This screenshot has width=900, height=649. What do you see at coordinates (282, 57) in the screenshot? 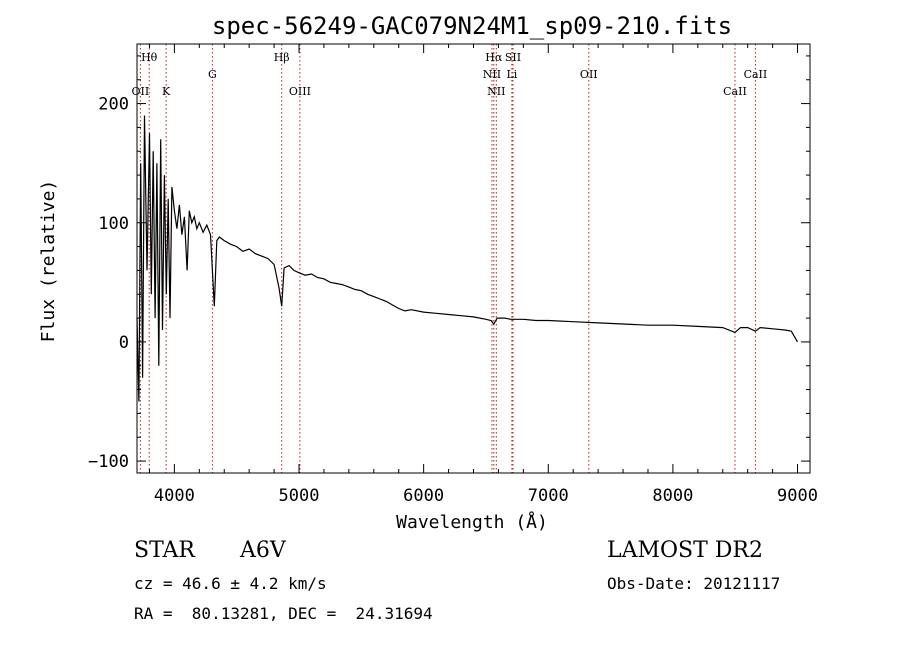
I see `line-marker-label: Hβ` at bounding box center [282, 57].